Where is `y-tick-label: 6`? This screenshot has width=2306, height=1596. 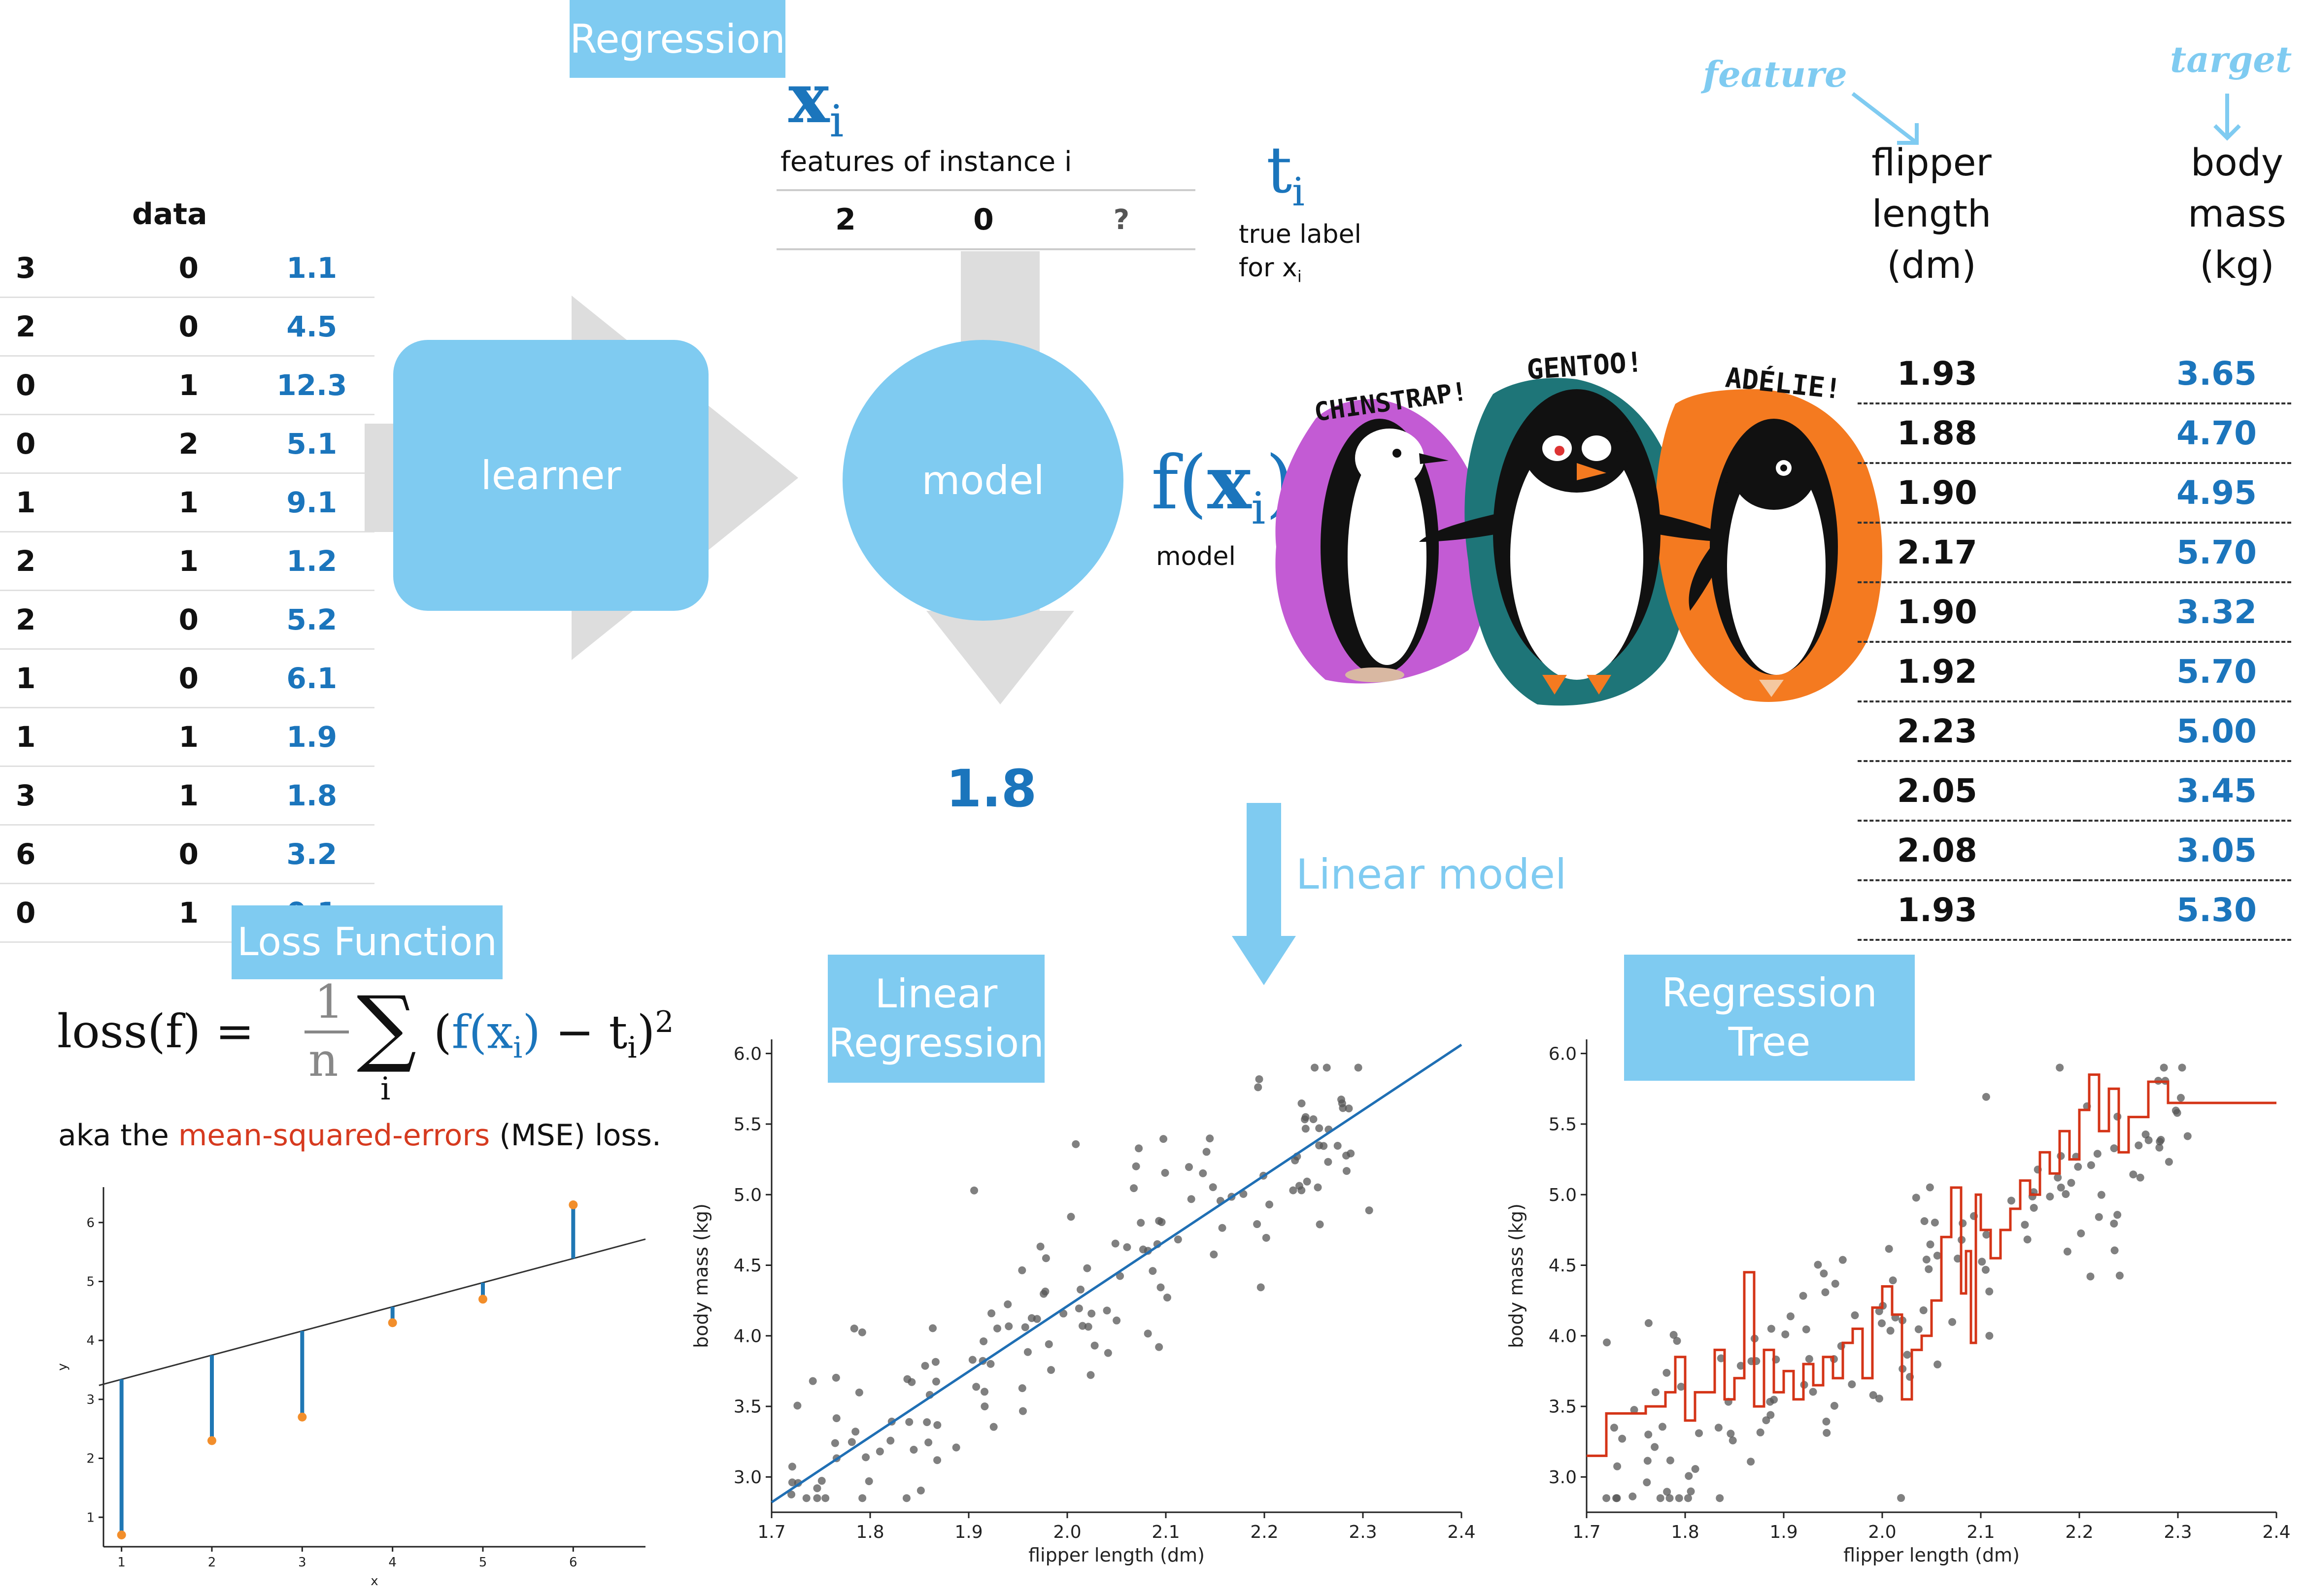 y-tick-label: 6 is located at coordinates (91, 1223).